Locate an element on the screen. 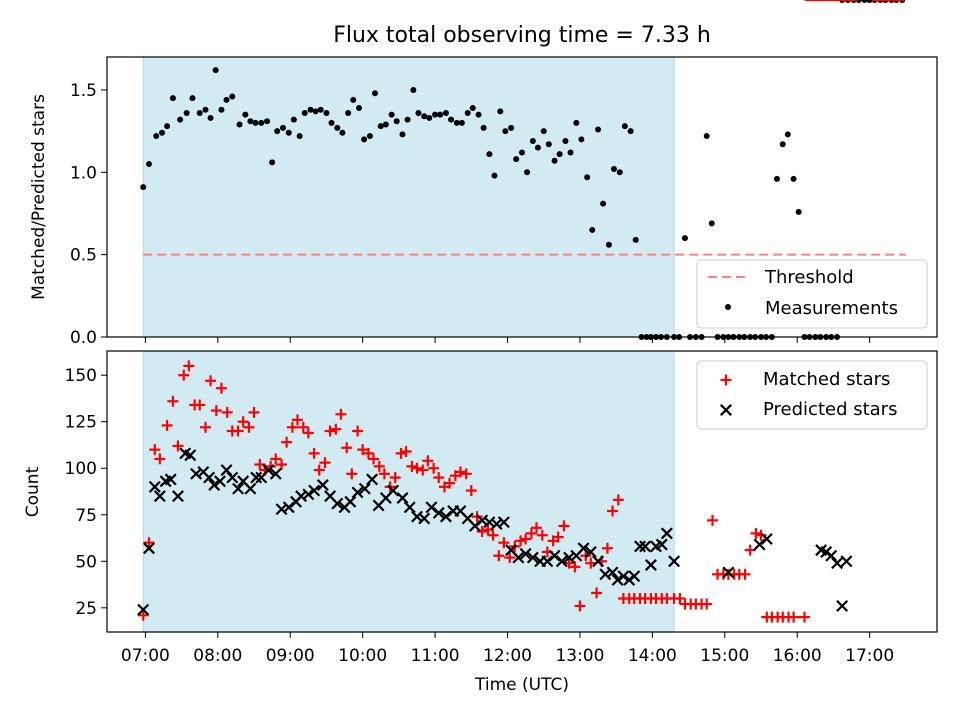 The image size is (960, 720). top-x-ticks is located at coordinates (507, 340).